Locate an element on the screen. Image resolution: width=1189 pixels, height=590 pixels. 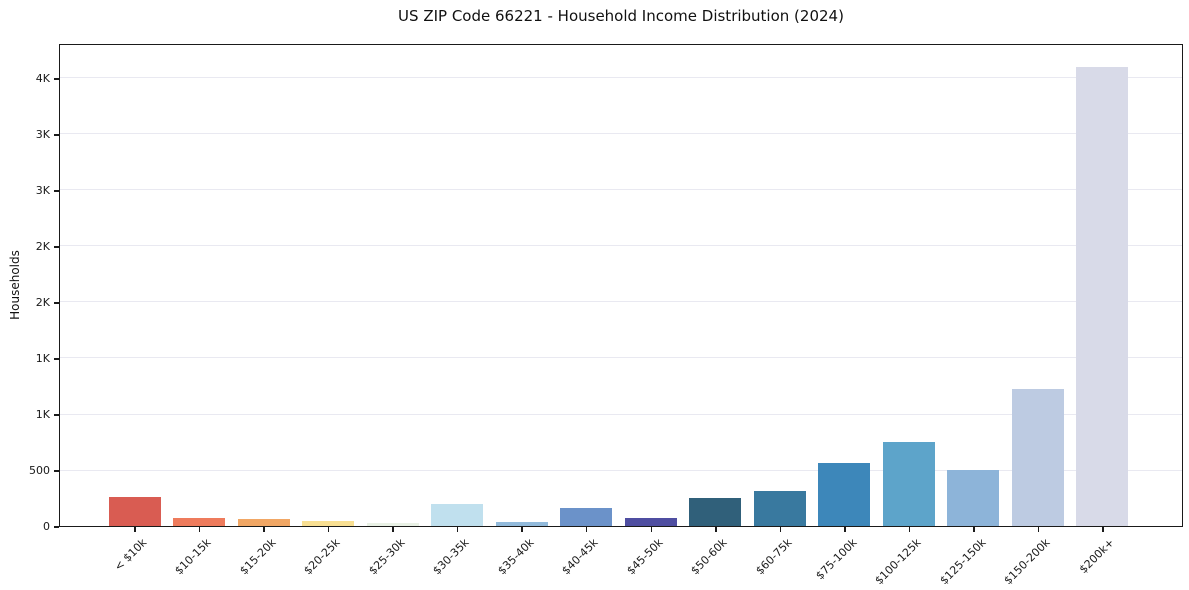
x-tick-label: < $10k is located at coordinates (130, 555).